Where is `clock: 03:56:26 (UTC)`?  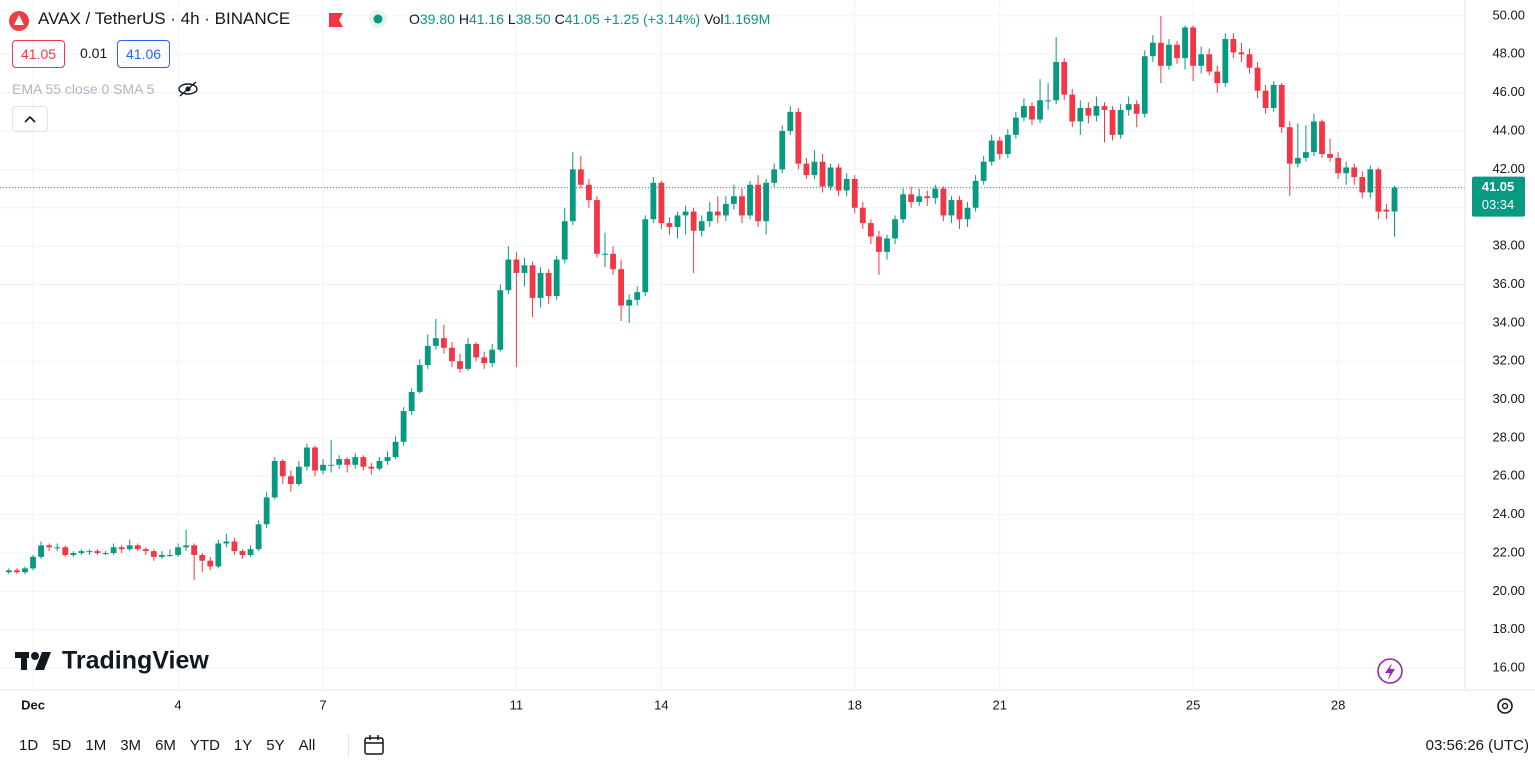
clock: 03:56:26 (UTC) is located at coordinates (1477, 745).